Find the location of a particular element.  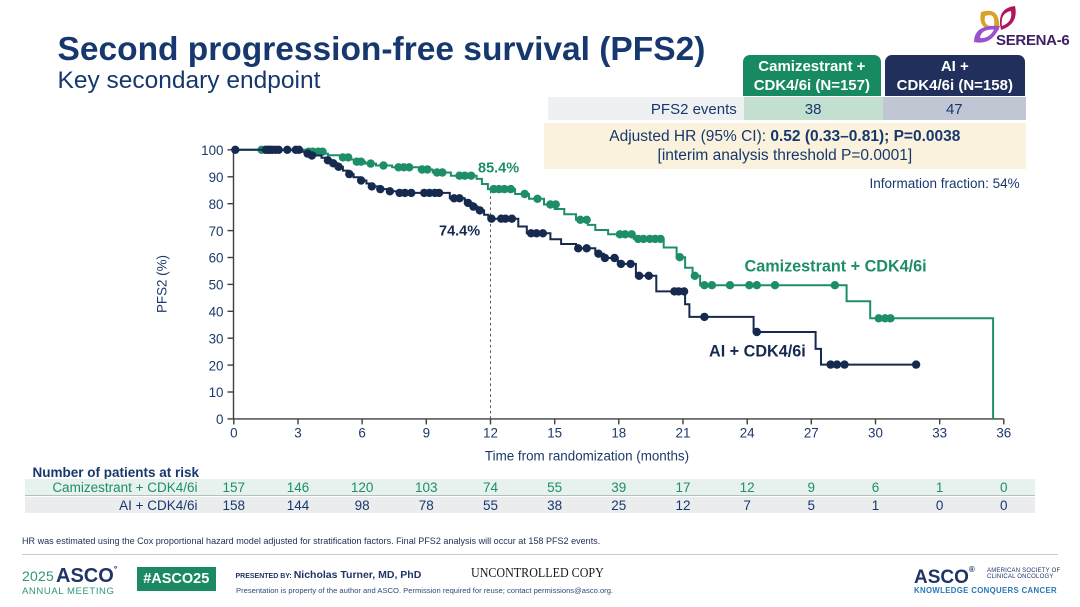

svg-text: 60 is located at coordinates (216, 258).